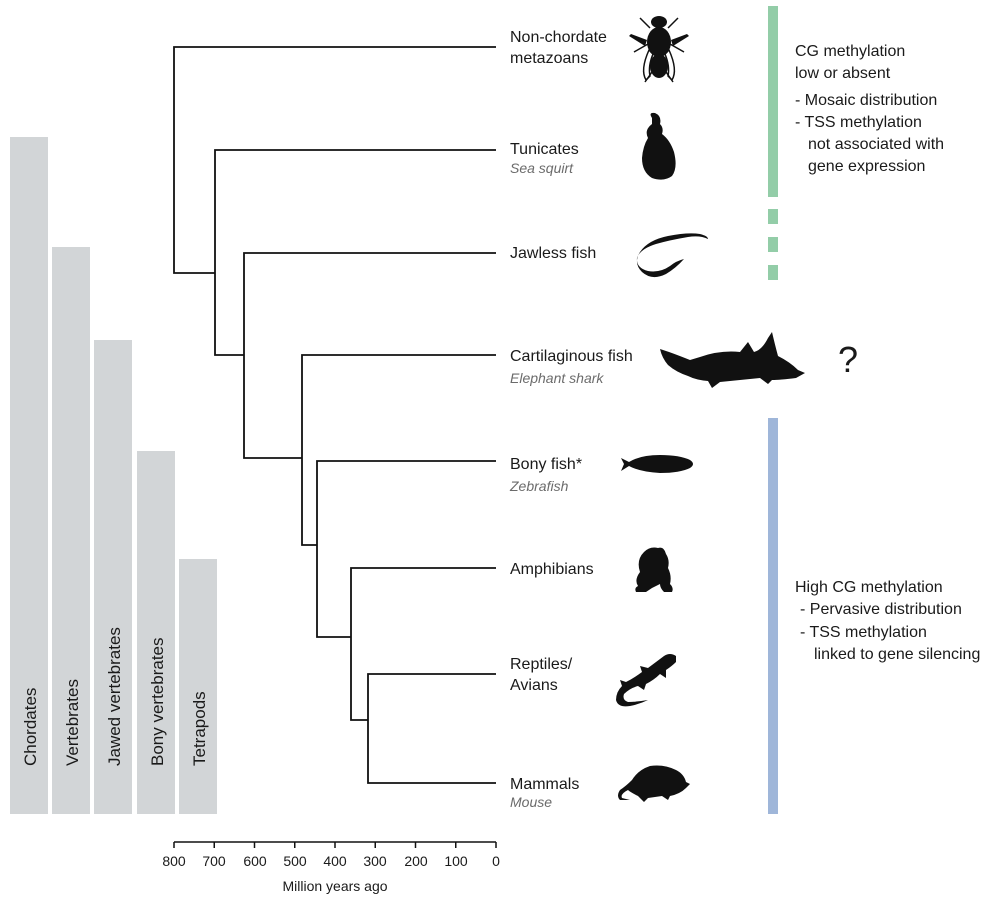 The width and height of the screenshot is (1000, 901). I want to click on clade-label-vertebrates: Vertebrates, so click(72, 722).